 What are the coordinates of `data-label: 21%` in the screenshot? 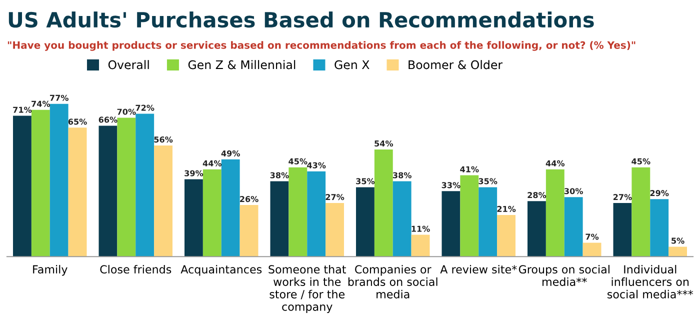 It's located at (506, 209).